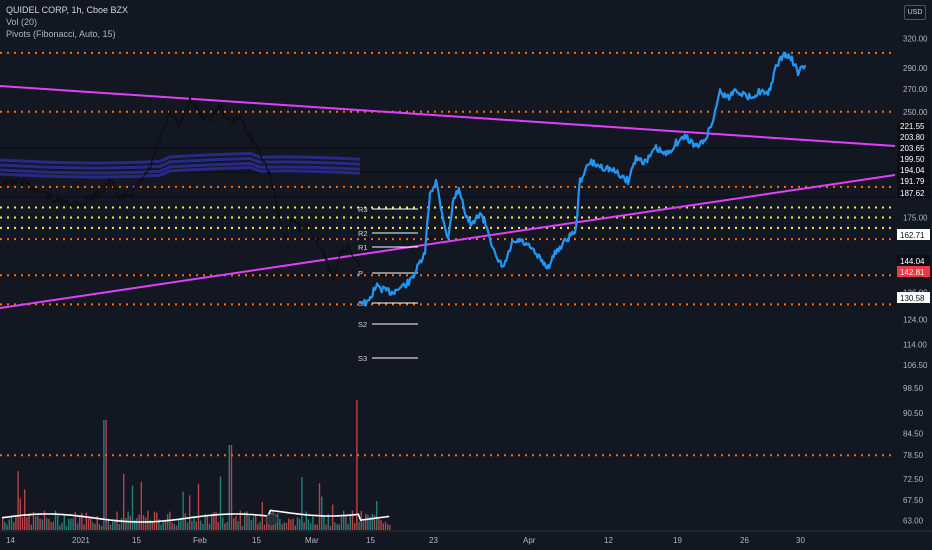 This screenshot has width=932, height=550. What do you see at coordinates (67, 10) in the screenshot?
I see `symbol-title: QUIDEL CORP, 1h, Cboe BZX` at bounding box center [67, 10].